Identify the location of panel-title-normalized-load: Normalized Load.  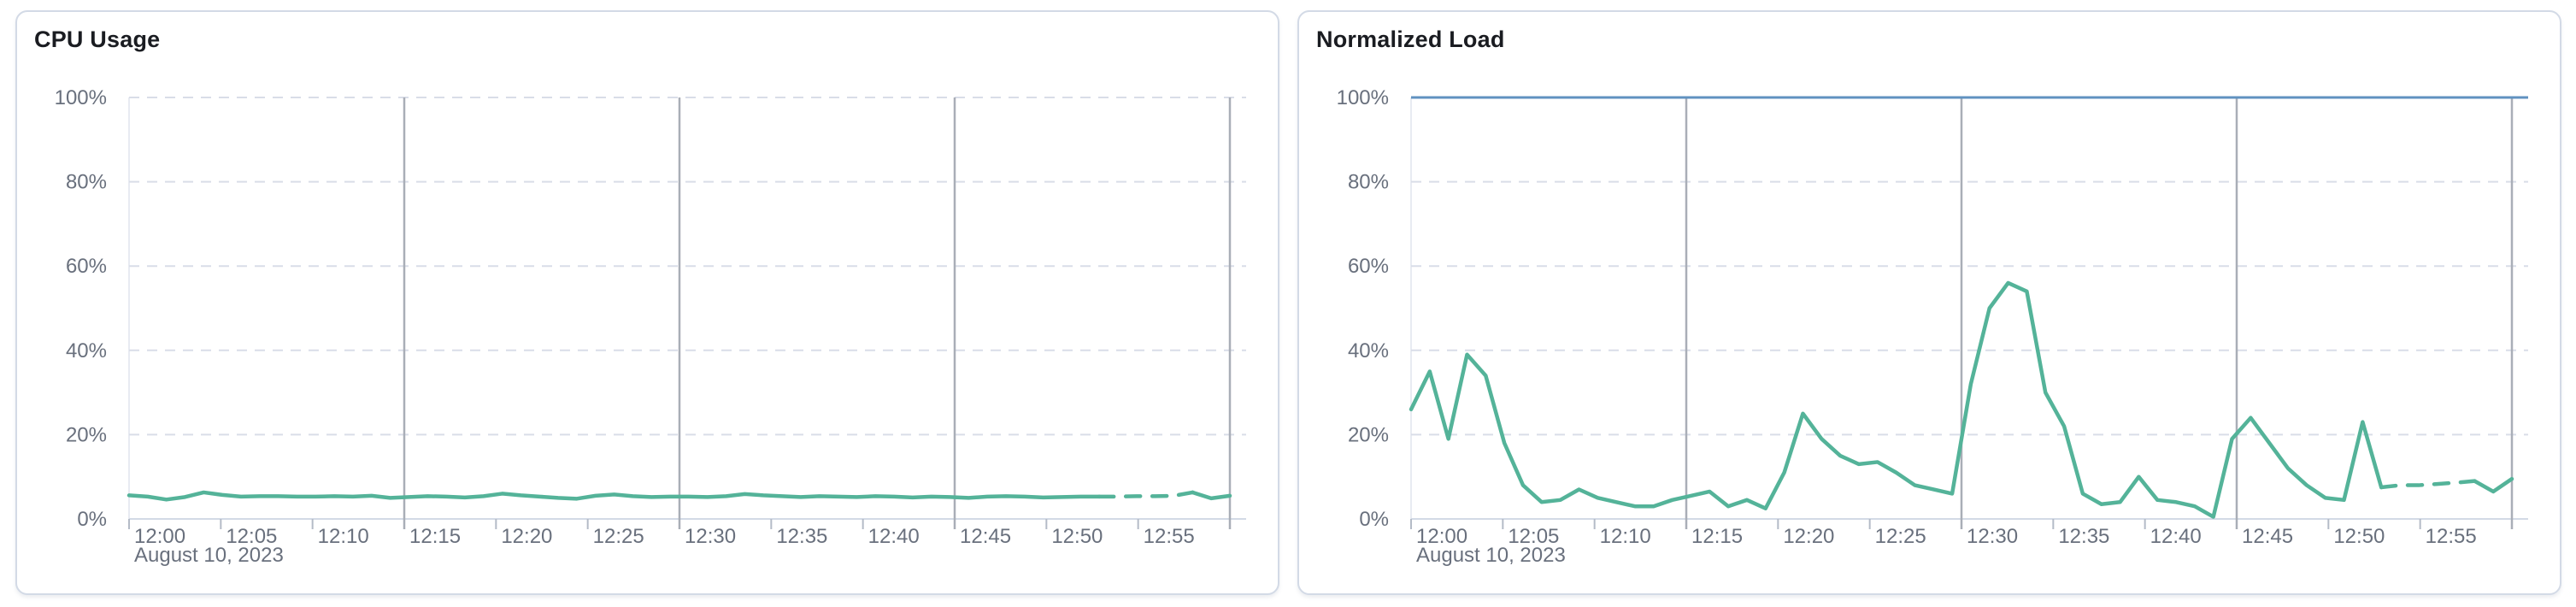
(1410, 39).